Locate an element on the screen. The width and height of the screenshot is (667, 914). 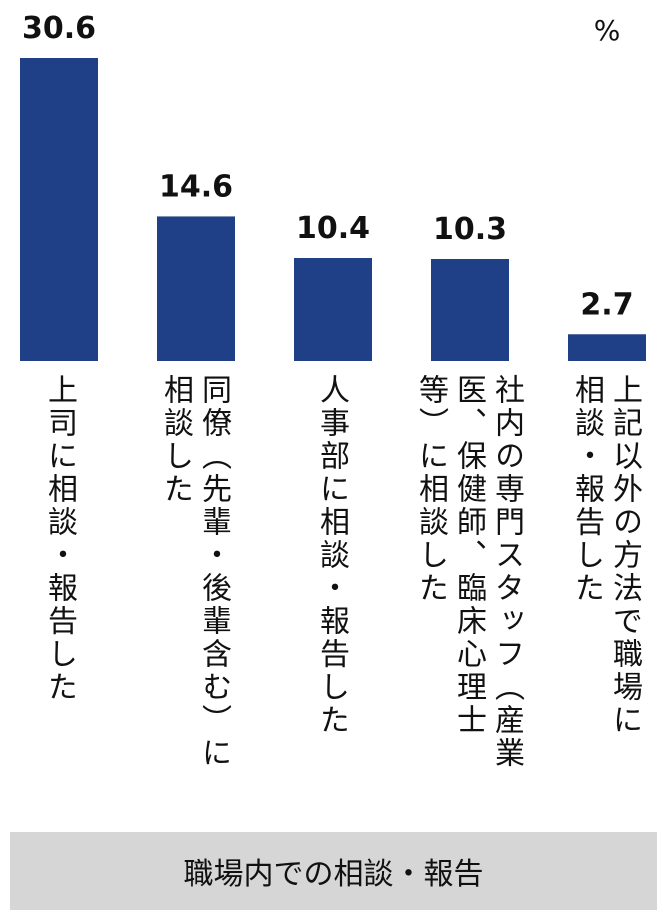
value-label-1: 14.6 is located at coordinates (196, 186).